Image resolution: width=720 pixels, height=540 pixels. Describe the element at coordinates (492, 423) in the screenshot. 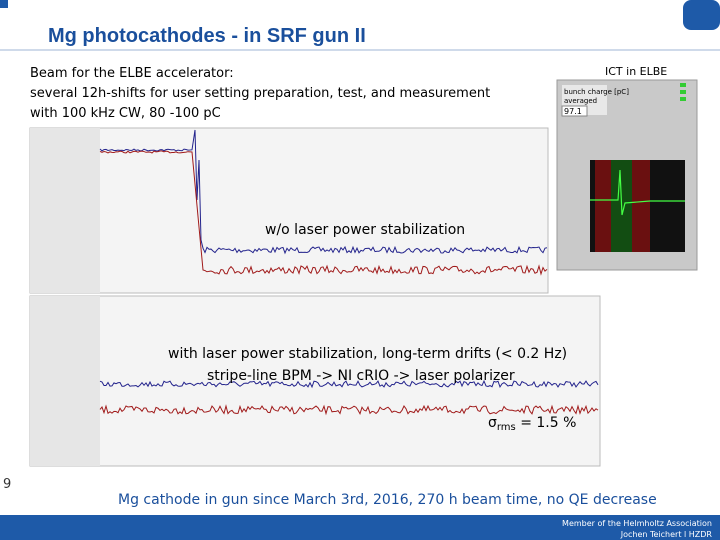

I see `sigma-symbol: σ` at that location.